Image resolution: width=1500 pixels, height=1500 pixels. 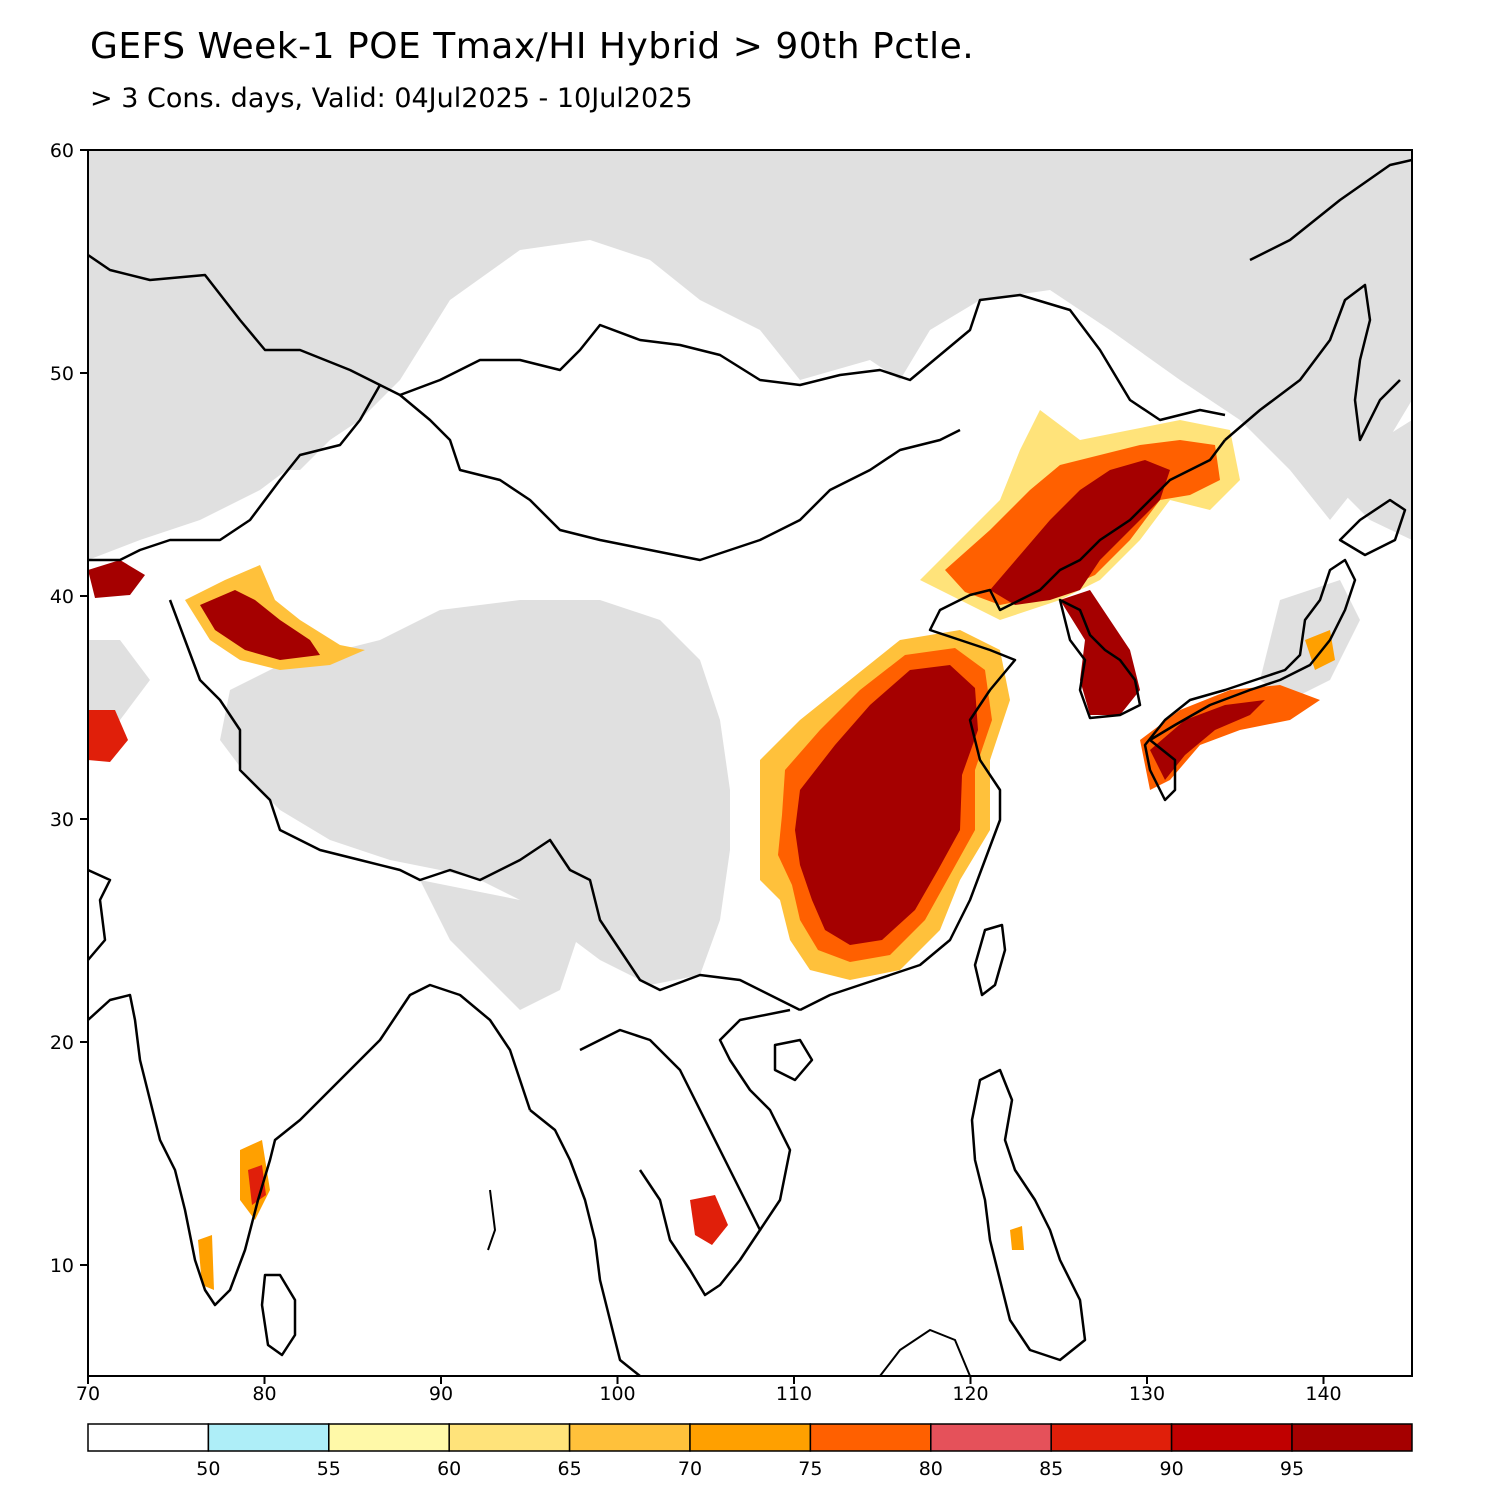 What do you see at coordinates (208, 1469) in the screenshot?
I see `colorbar-label: 50` at bounding box center [208, 1469].